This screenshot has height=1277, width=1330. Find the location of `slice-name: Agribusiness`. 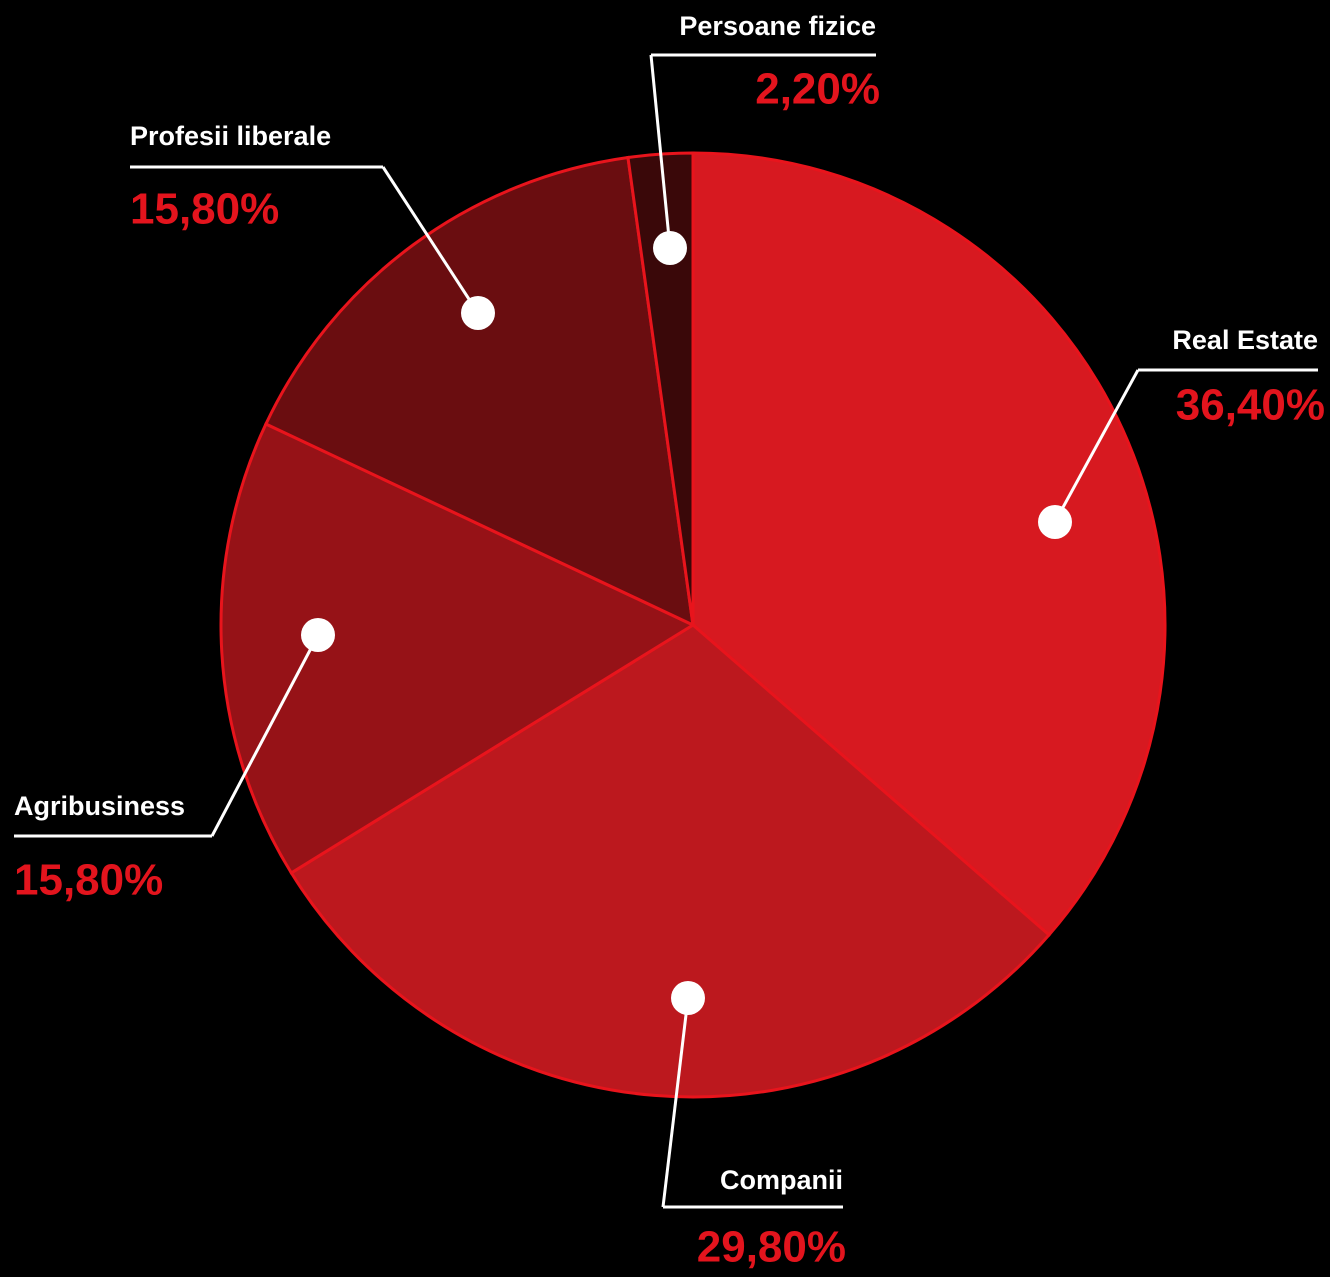

slice-name: Agribusiness is located at coordinates (99, 806).